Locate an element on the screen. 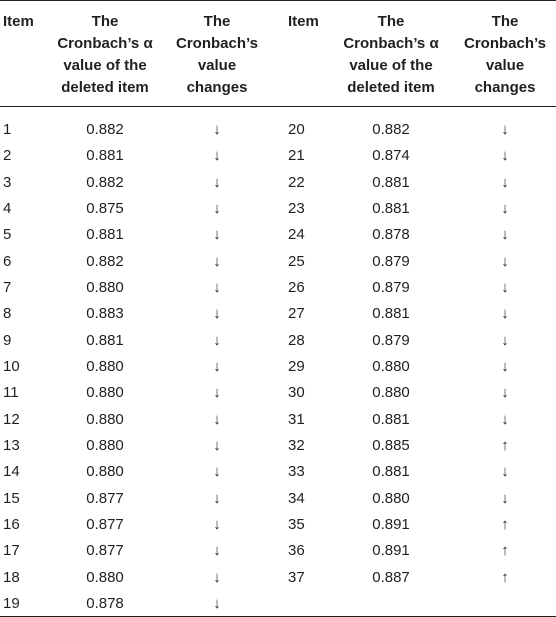 This screenshot has height=617, width=556. item-cell: 2 is located at coordinates (7, 156).